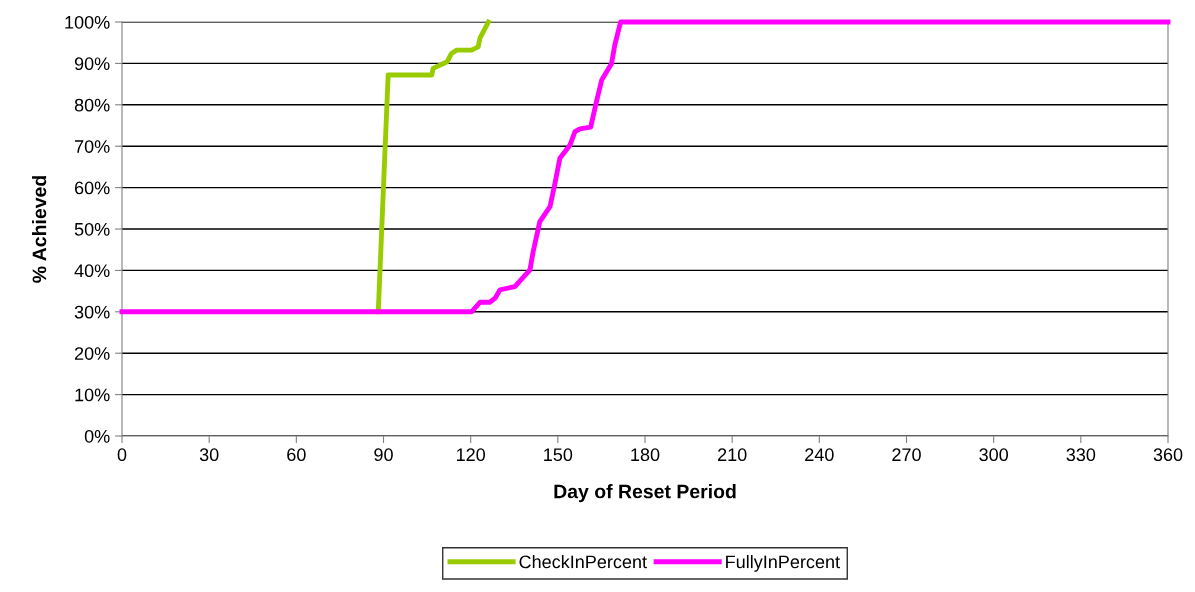 This screenshot has height=592, width=1195. Describe the element at coordinates (471, 455) in the screenshot. I see `x-tick-label: 120` at that location.